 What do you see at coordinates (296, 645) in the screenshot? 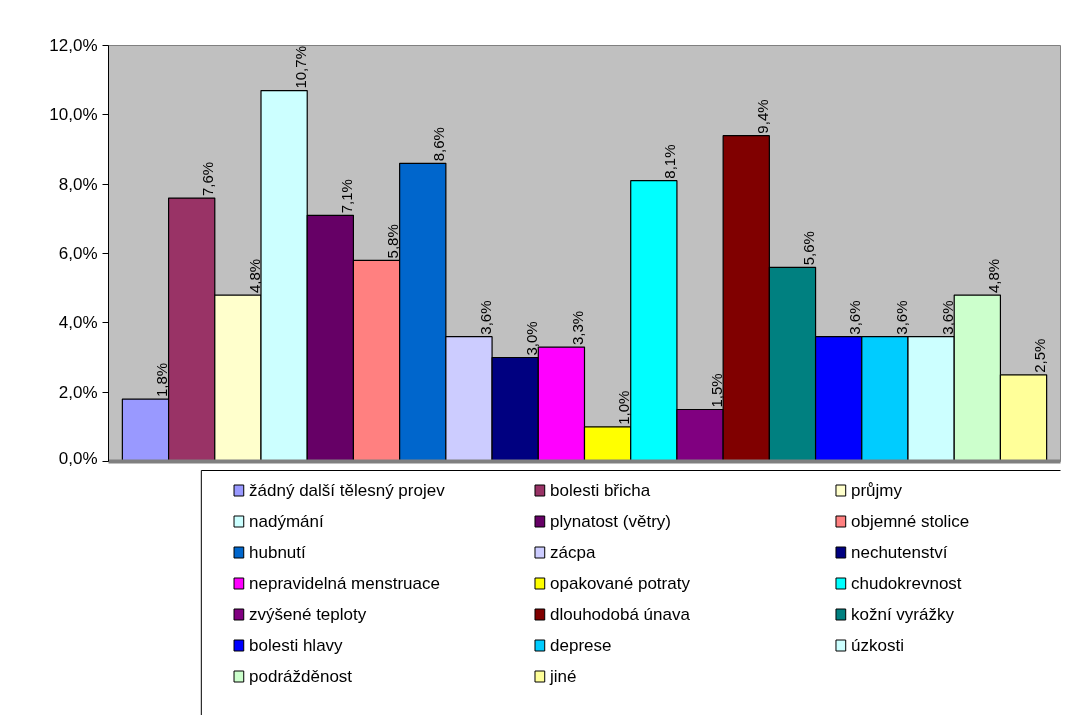
I see `legend-label: bolesti hlavy` at bounding box center [296, 645].